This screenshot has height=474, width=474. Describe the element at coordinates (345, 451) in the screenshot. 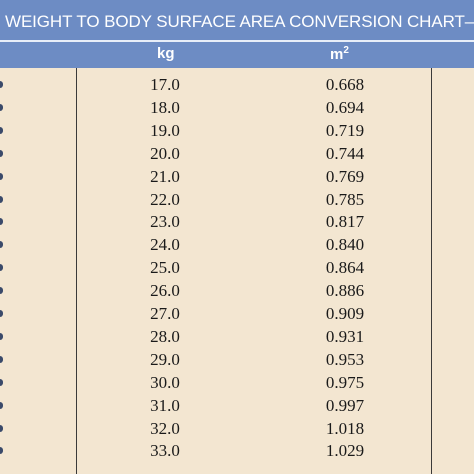

I see `cell-m2: 1.029` at that location.